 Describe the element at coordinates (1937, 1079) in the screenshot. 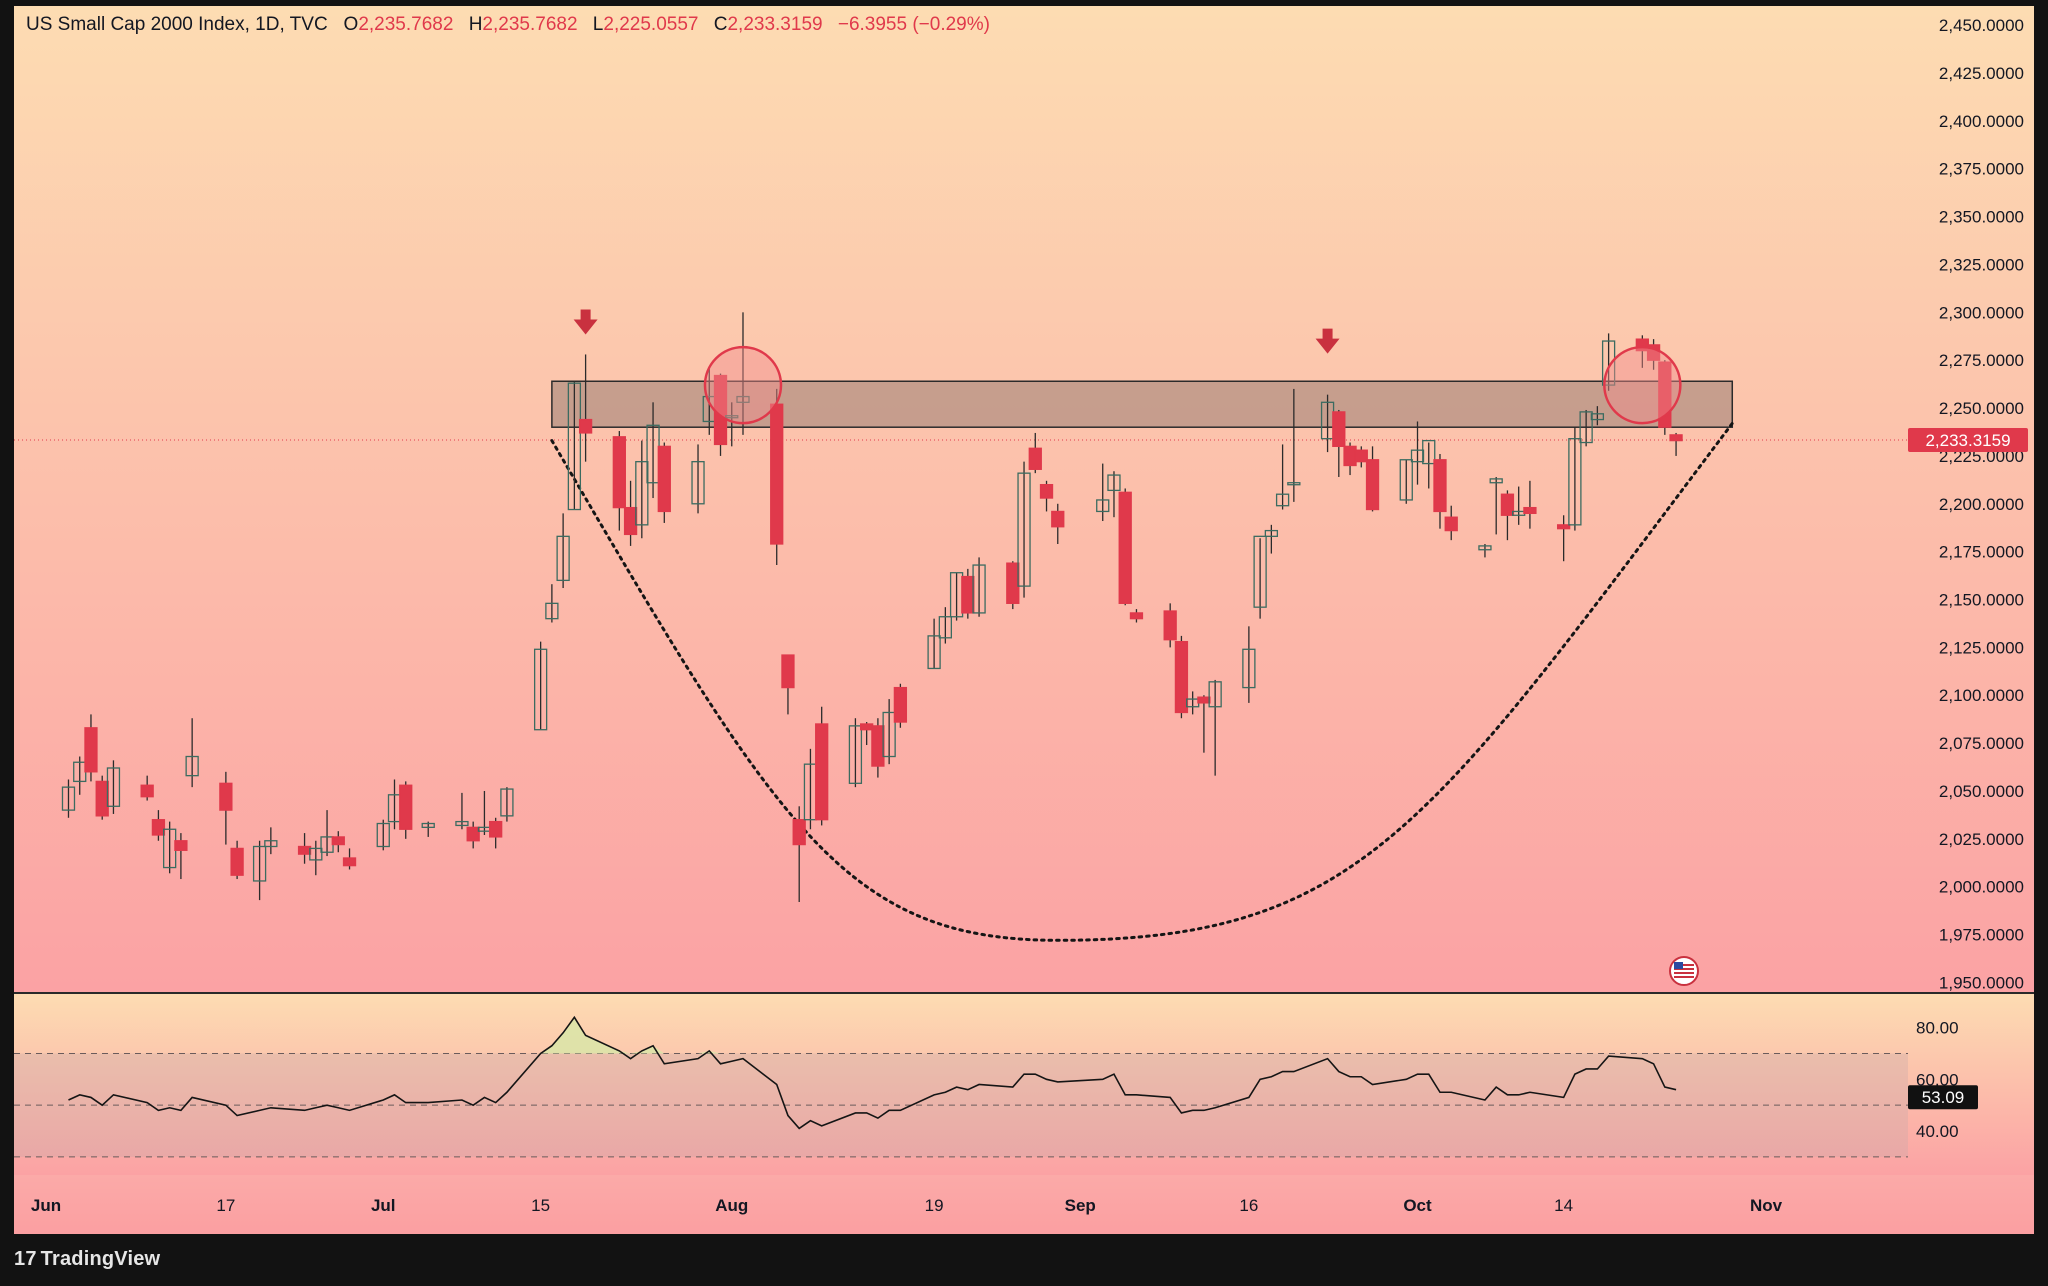

I see `rsi-tick-label: 60.00` at that location.